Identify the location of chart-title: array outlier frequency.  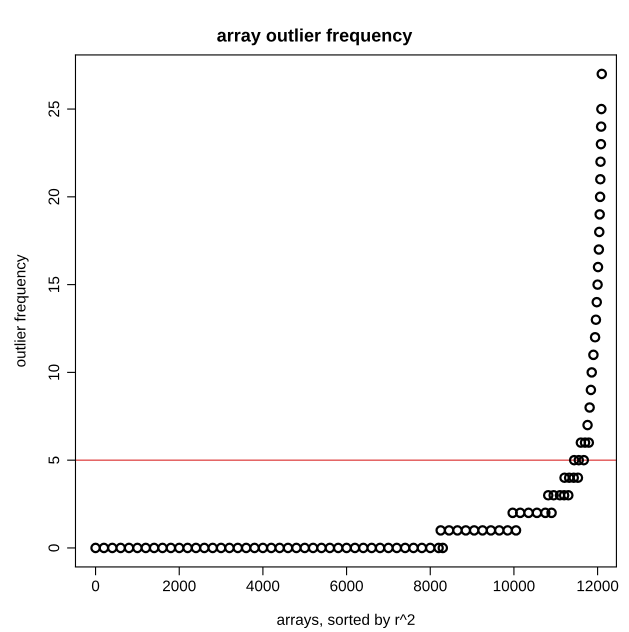
(314, 37).